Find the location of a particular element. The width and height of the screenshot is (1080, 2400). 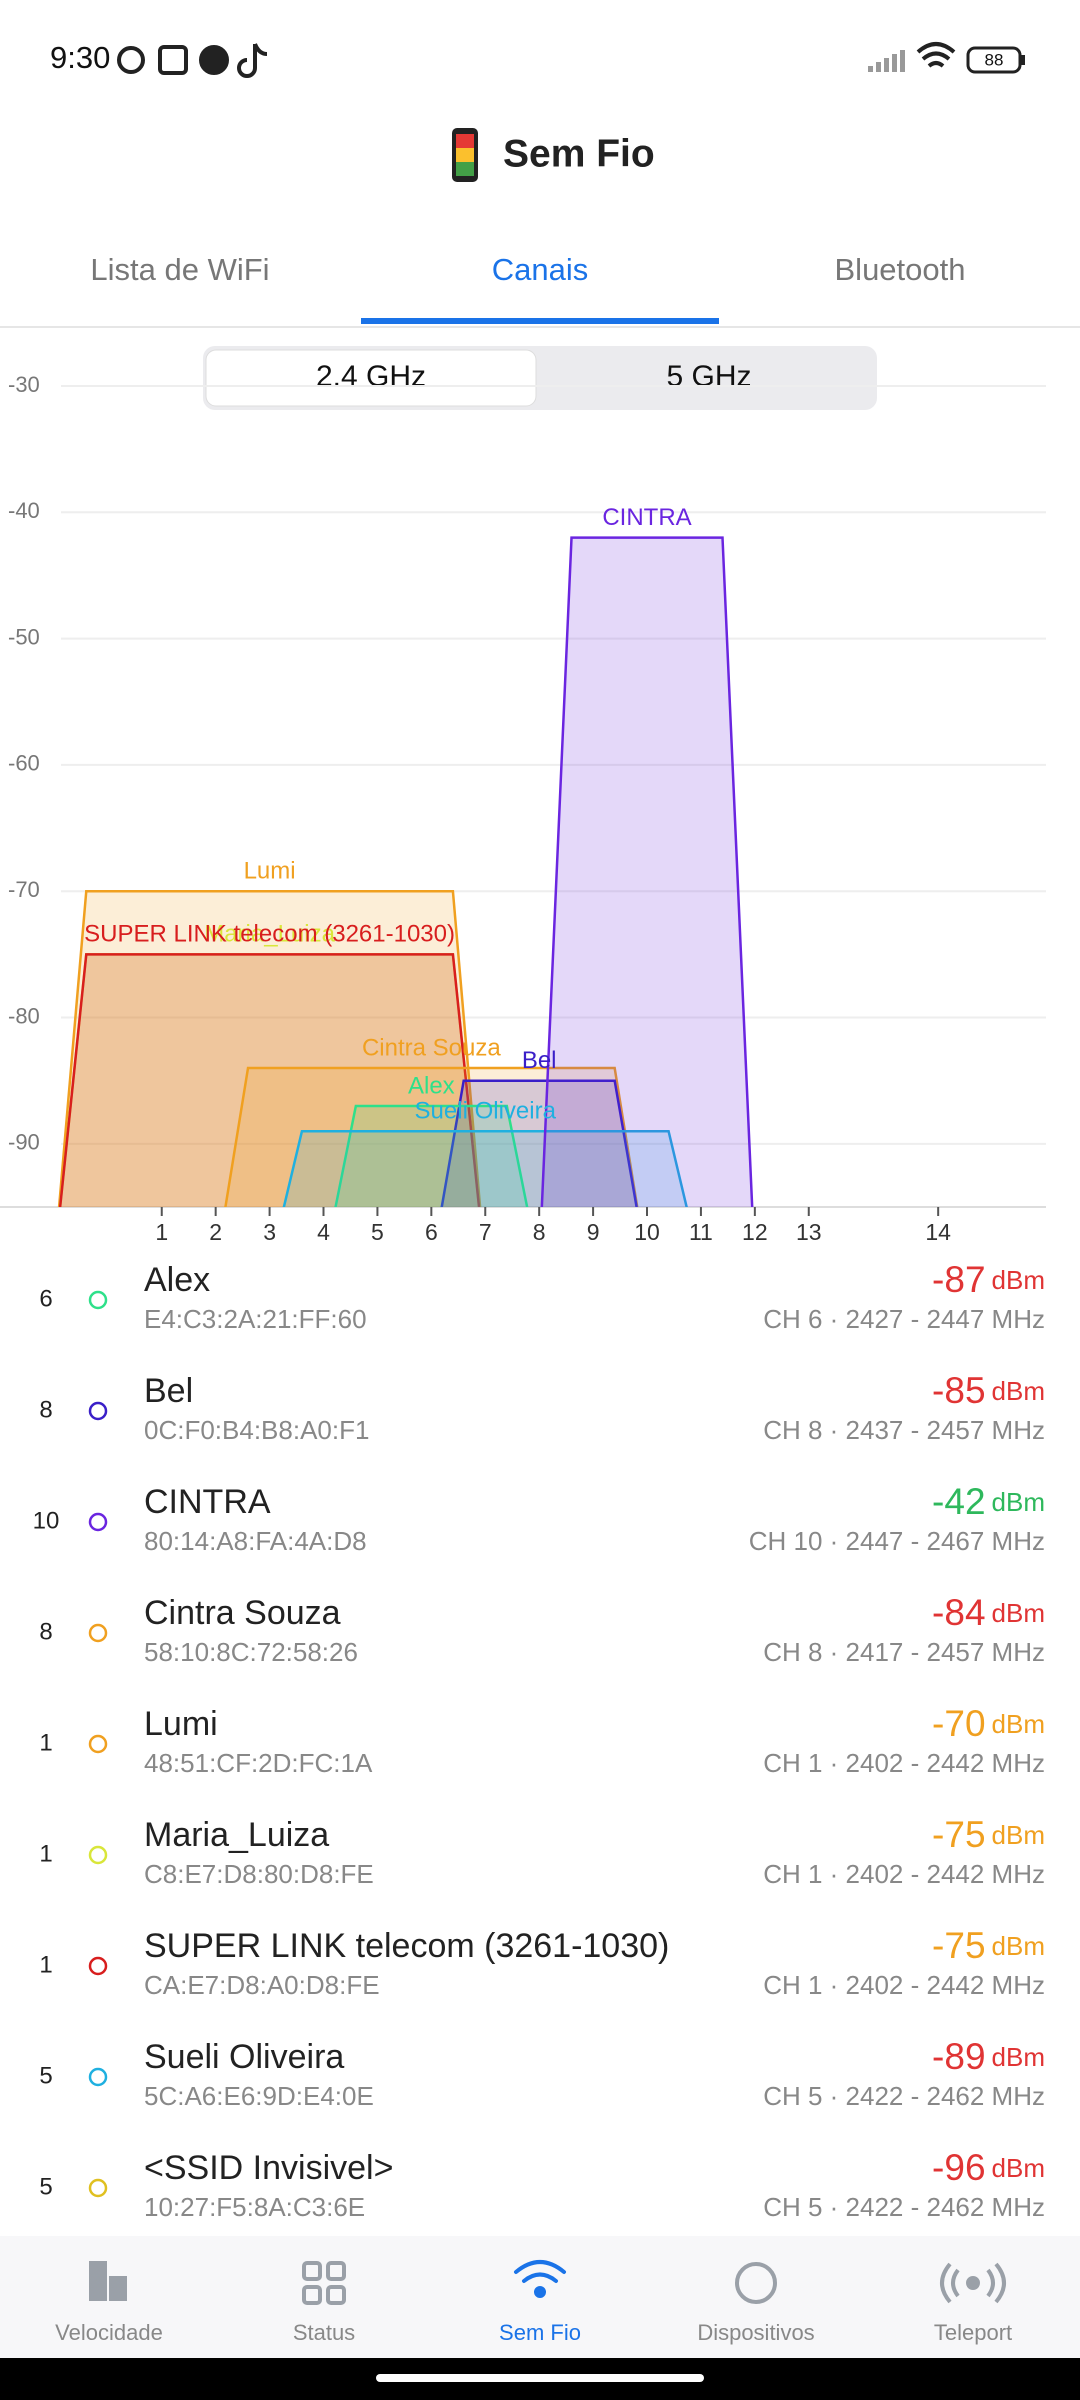

signal: -87 dBm is located at coordinates (988, 1279).